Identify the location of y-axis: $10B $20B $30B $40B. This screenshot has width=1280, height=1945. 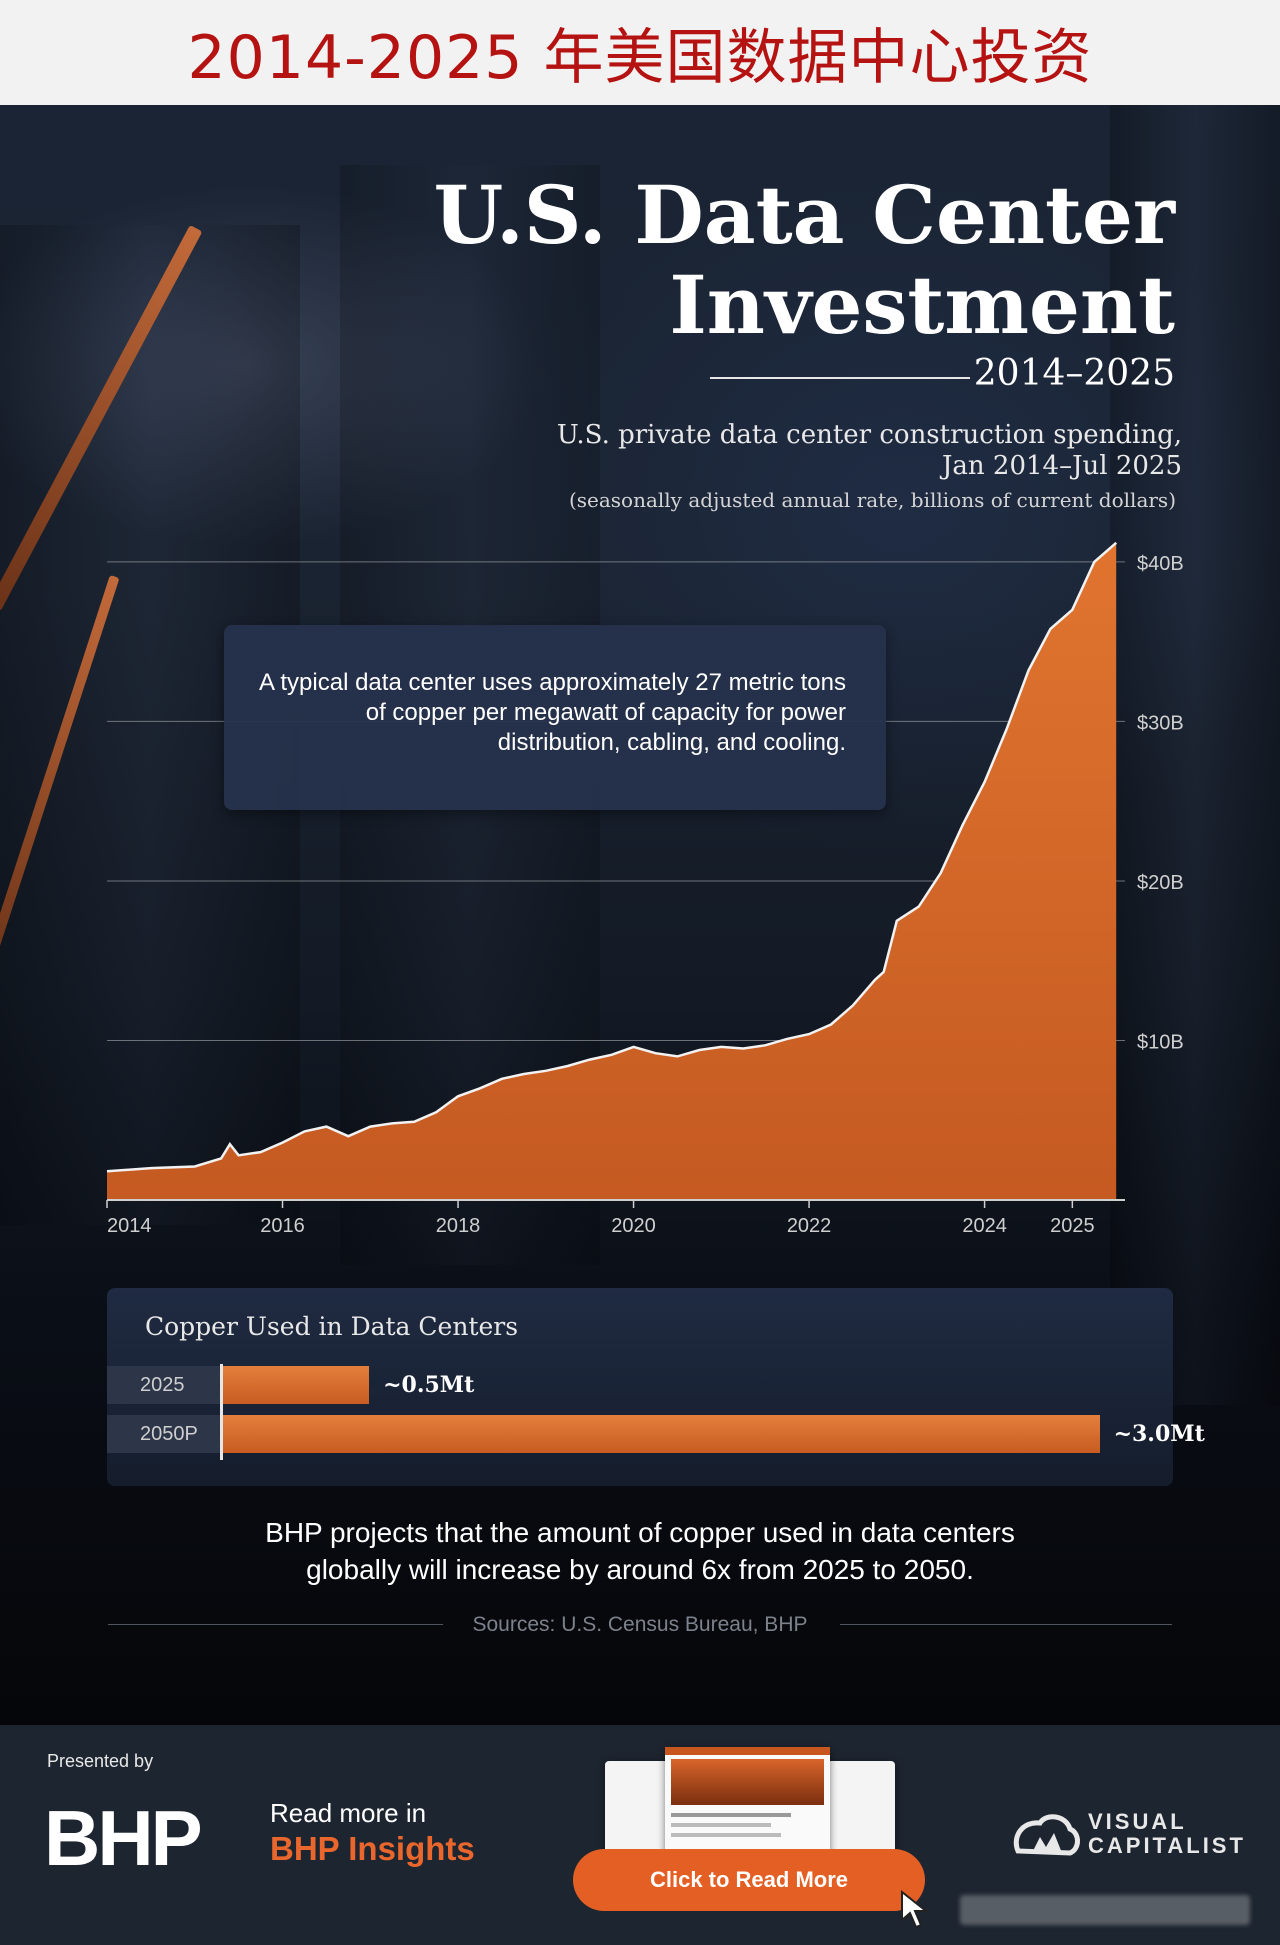
(1160, 803).